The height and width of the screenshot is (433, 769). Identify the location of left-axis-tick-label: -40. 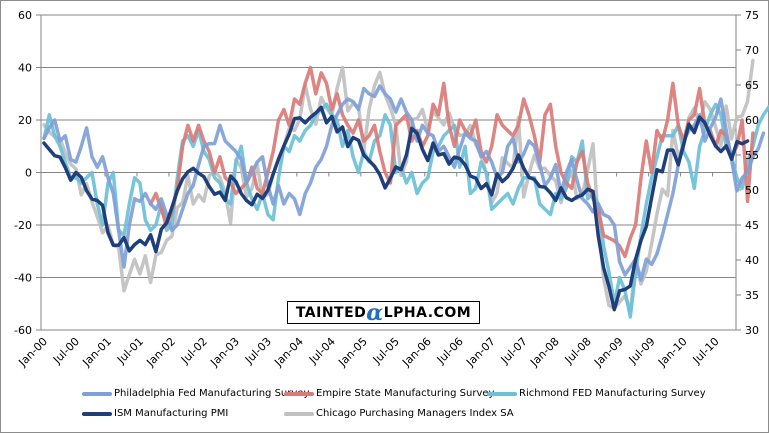
(23, 278).